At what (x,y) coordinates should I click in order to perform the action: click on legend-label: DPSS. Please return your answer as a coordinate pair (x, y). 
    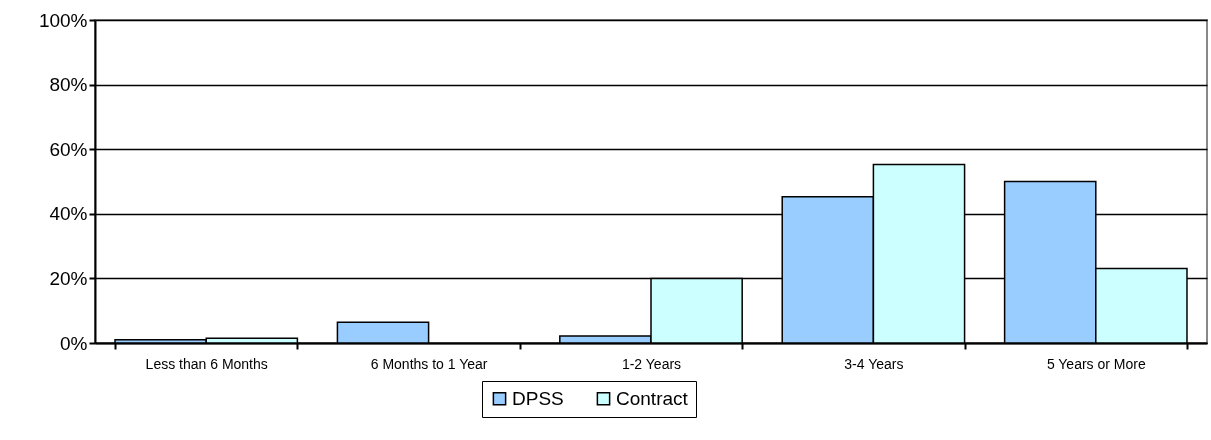
    Looking at the image, I should click on (538, 398).